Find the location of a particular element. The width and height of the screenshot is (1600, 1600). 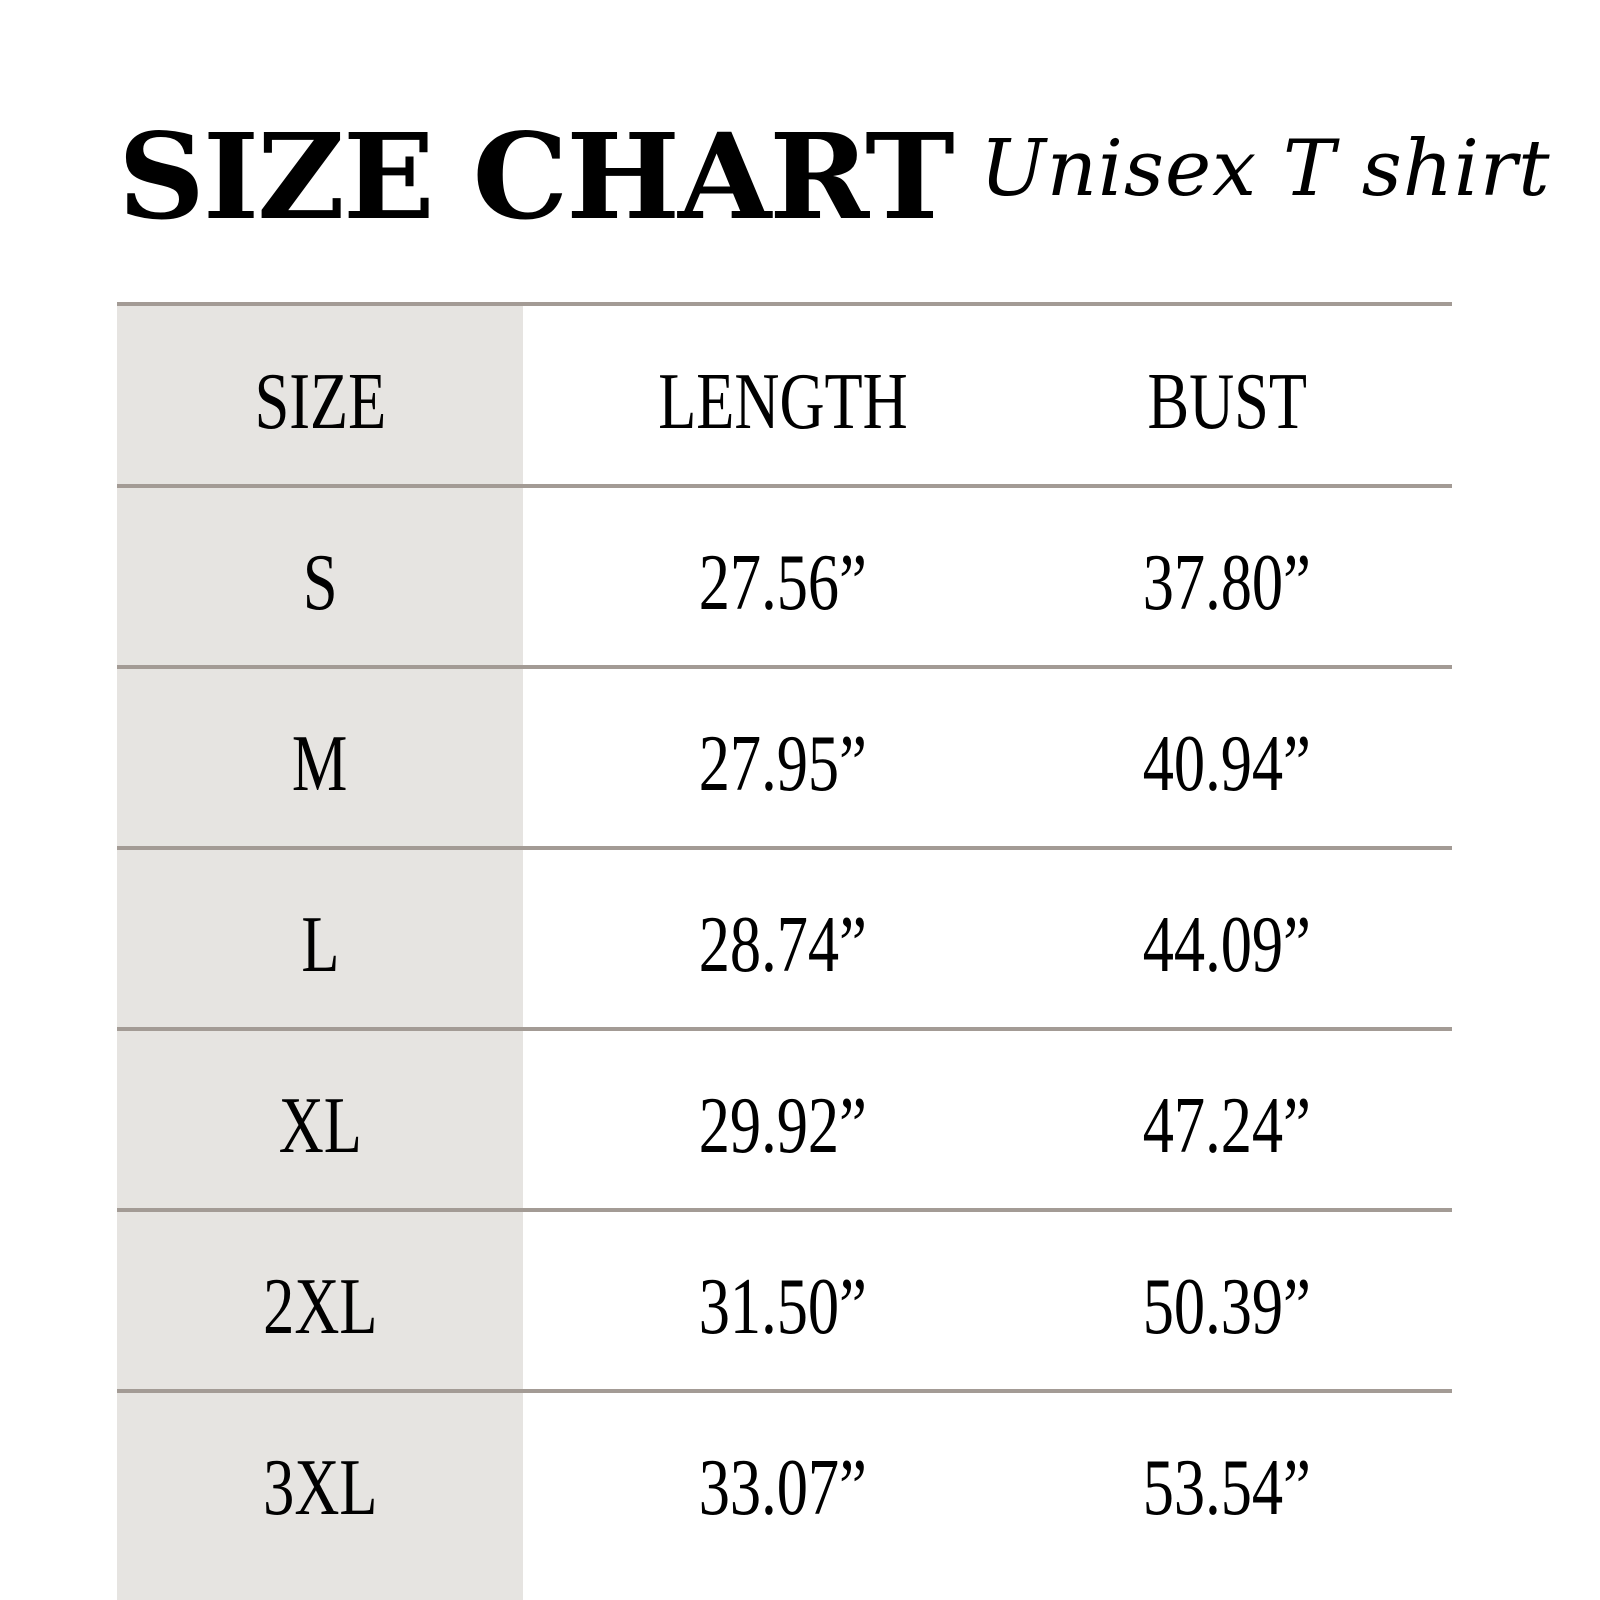

table-cell: 44.09” is located at coordinates (1227, 945).